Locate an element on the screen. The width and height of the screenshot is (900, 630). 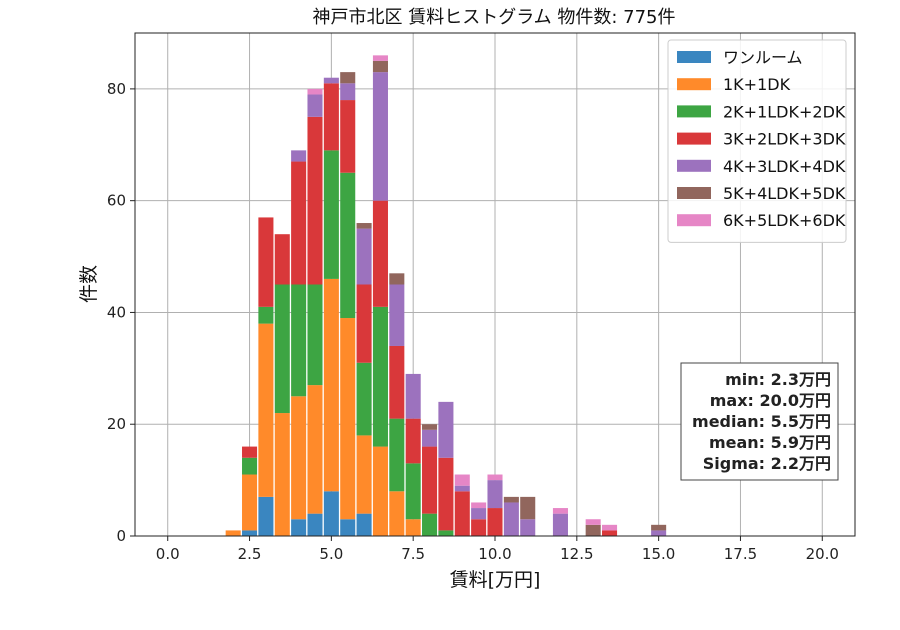
chart-title: 神戸市北区 賃料ヒストグラム 物件数: 775件 is located at coordinates (493, 17).